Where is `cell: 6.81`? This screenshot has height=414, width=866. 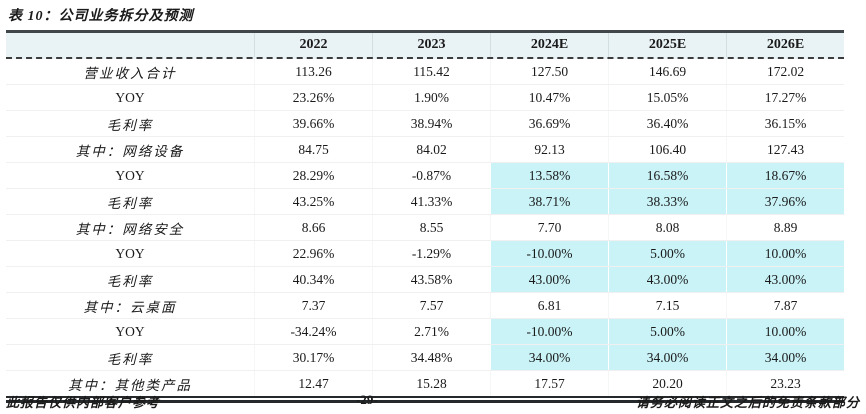
cell: 6.81 is located at coordinates (549, 305).